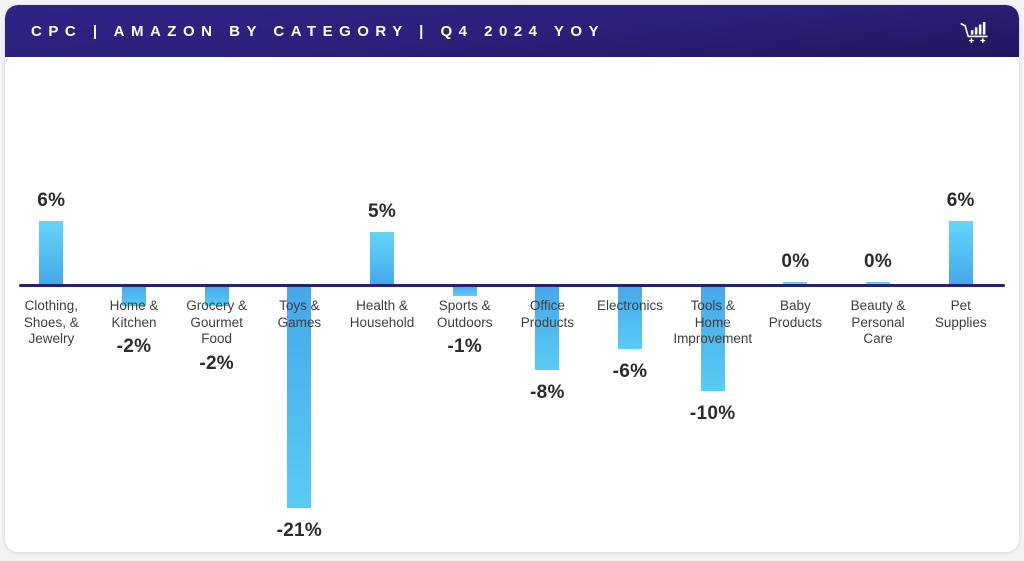  I want to click on bar-toys-games, so click(299, 396).